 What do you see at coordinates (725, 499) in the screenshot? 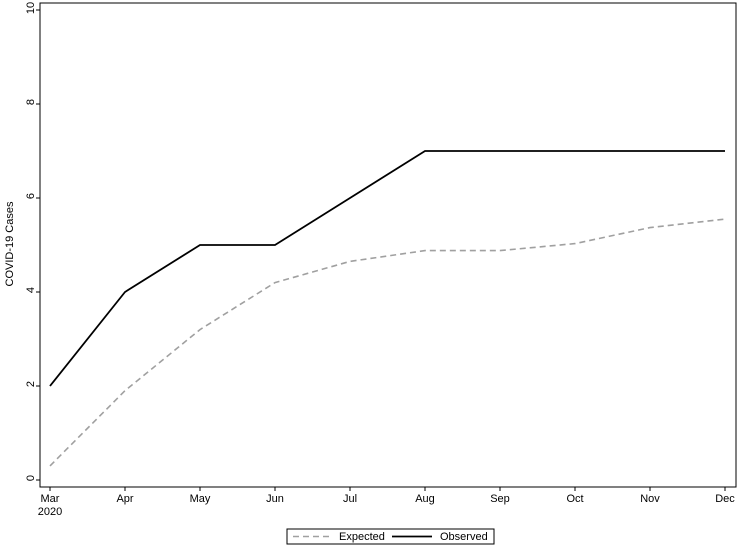
I see `x-tick-label: Dec` at bounding box center [725, 499].